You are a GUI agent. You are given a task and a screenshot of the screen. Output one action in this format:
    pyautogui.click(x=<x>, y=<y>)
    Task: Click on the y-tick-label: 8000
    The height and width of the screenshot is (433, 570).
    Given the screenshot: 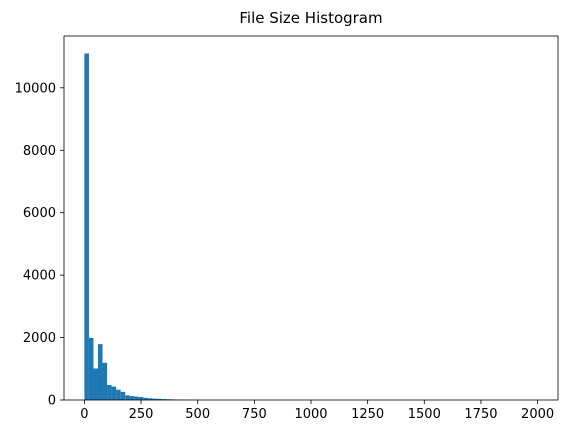 What is the action you would take?
    pyautogui.click(x=39, y=151)
    